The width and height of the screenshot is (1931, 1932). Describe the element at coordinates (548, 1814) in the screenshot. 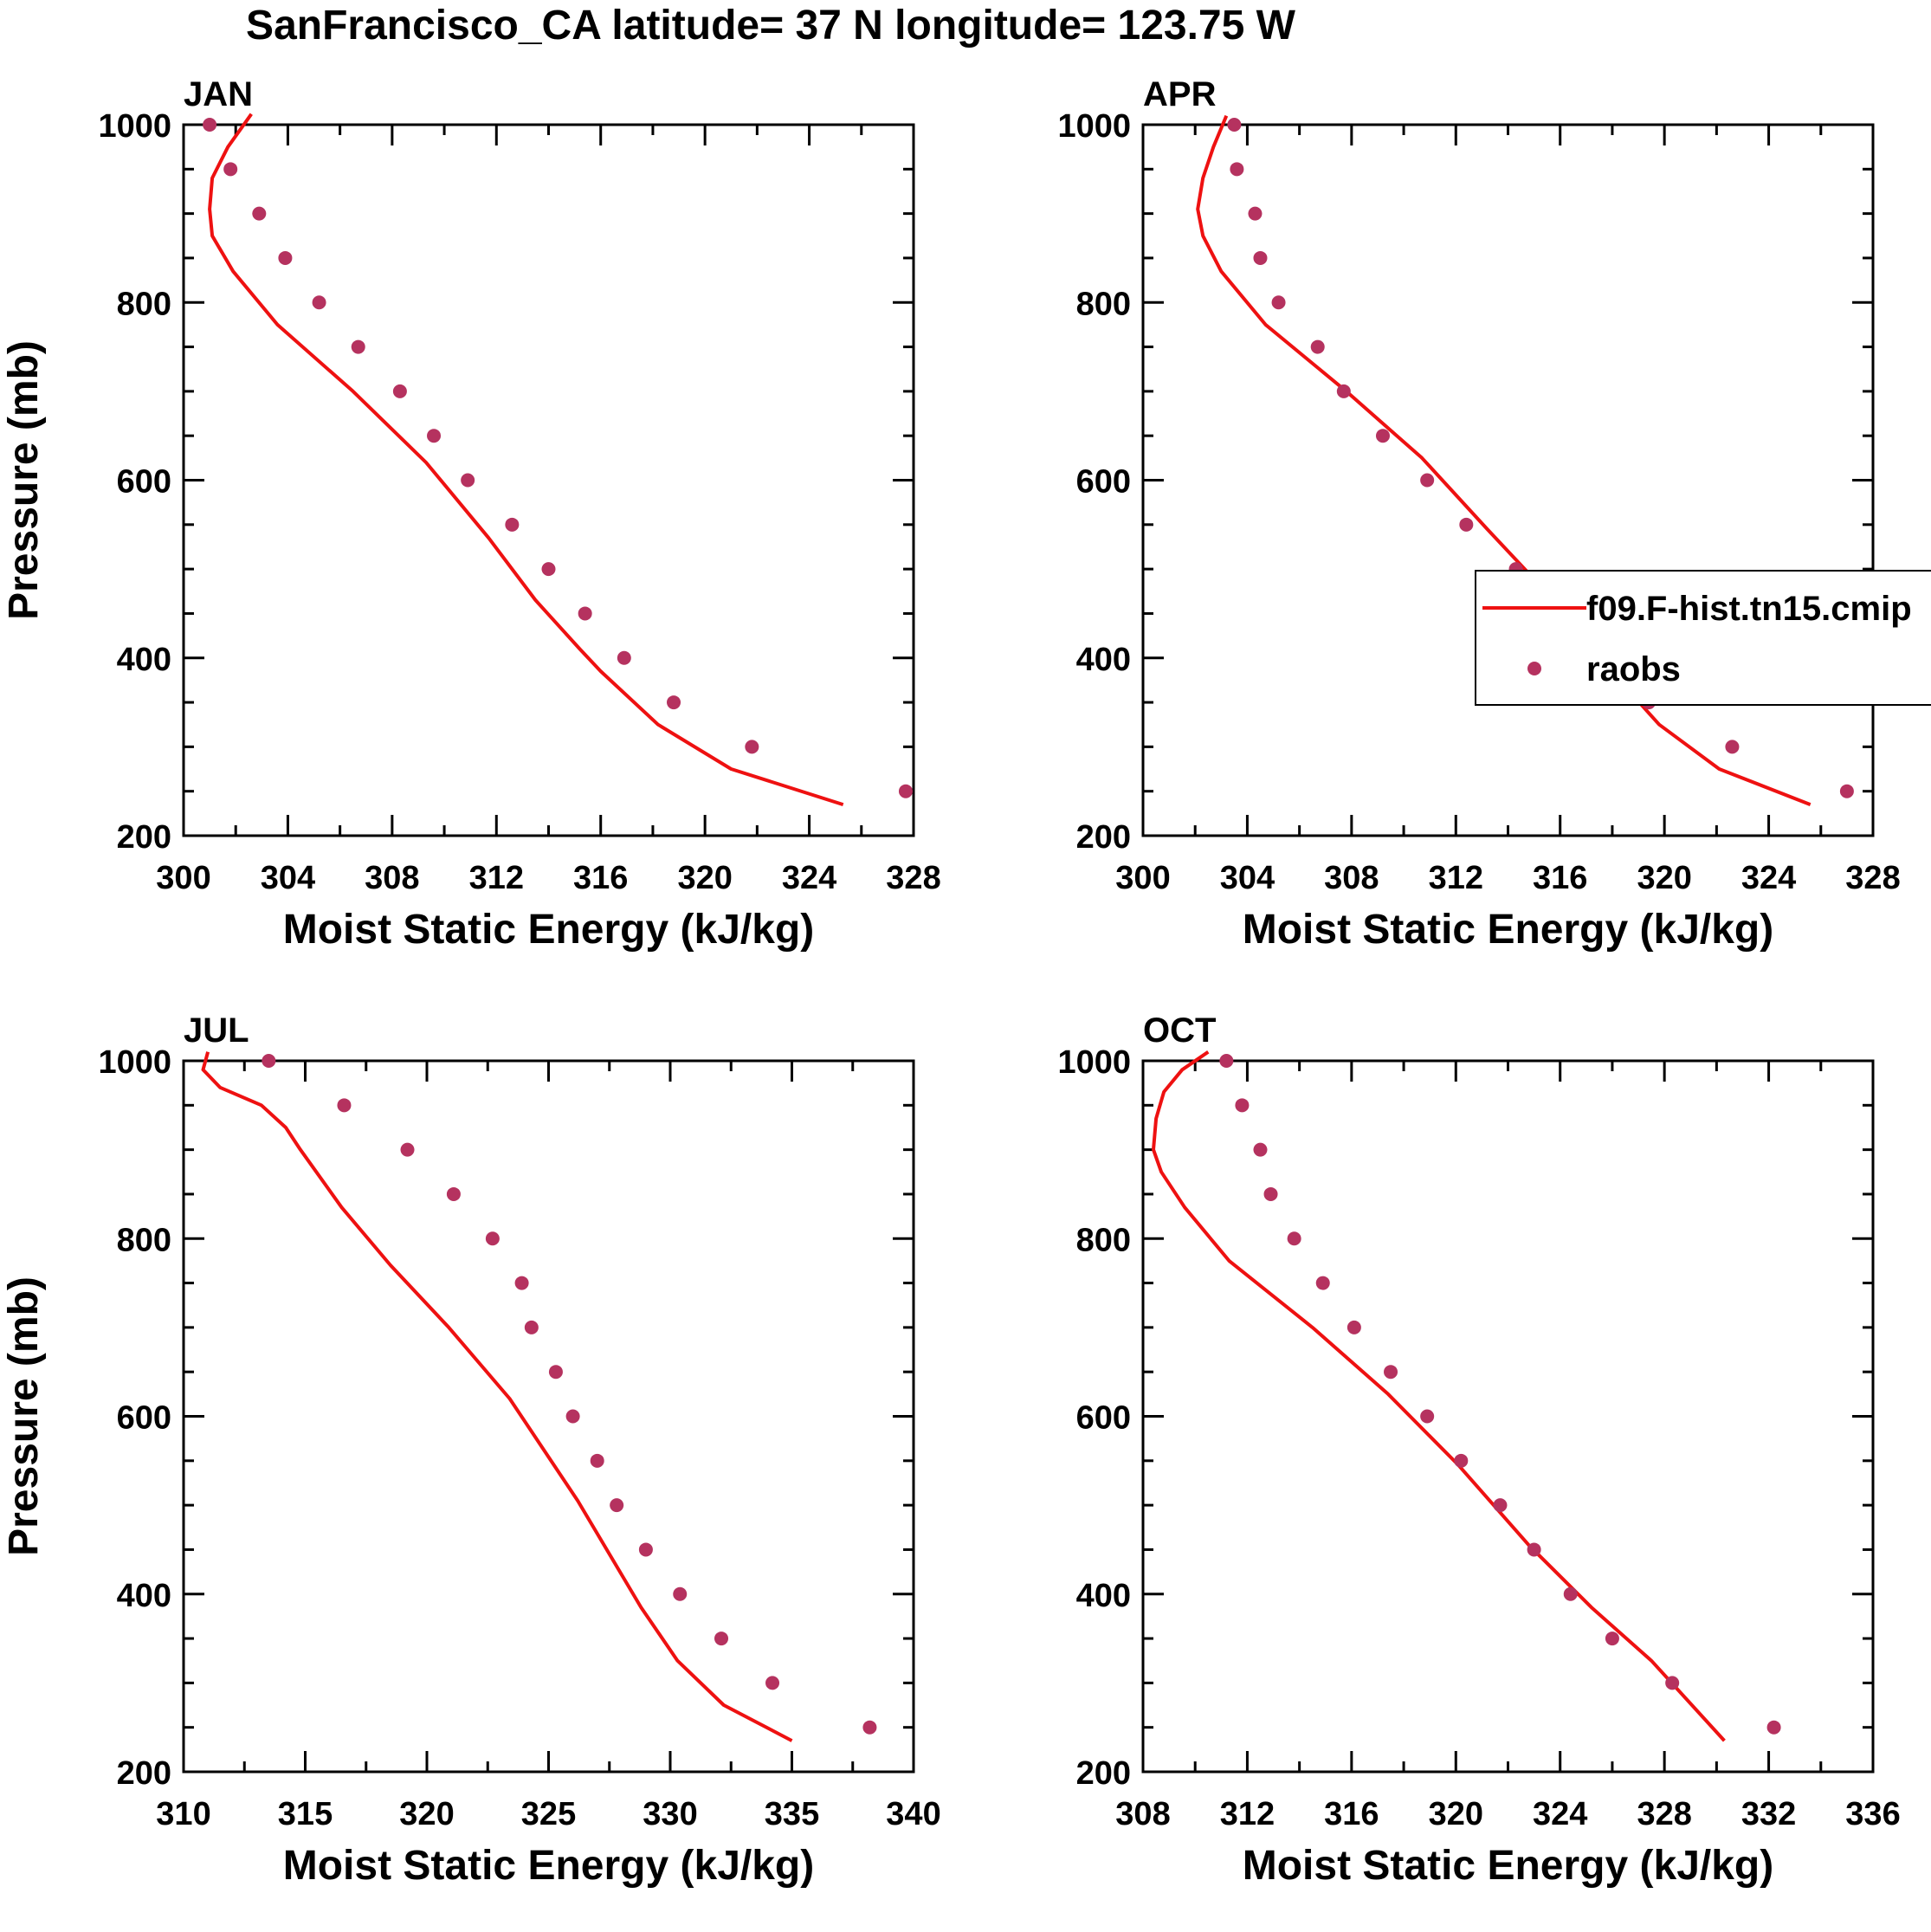

I see `x-tick-label: 325` at that location.